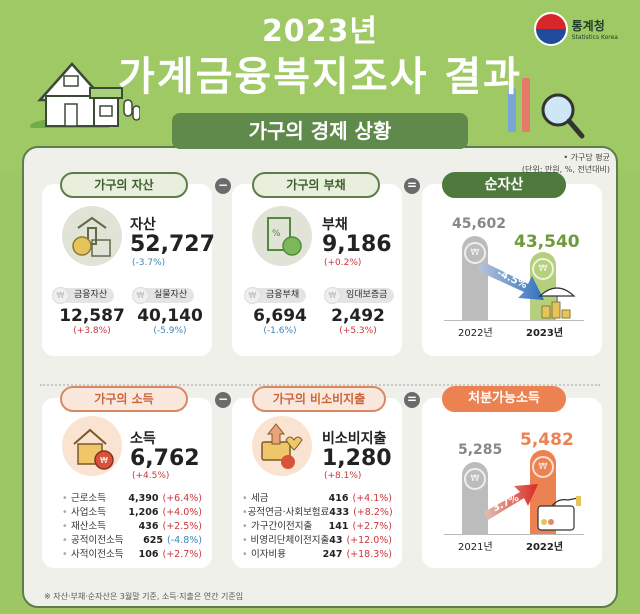 The height and width of the screenshot is (614, 640). What do you see at coordinates (358, 331) in the screenshot?
I see `rent-deposit-change: (+5.3%)` at bounding box center [358, 331].